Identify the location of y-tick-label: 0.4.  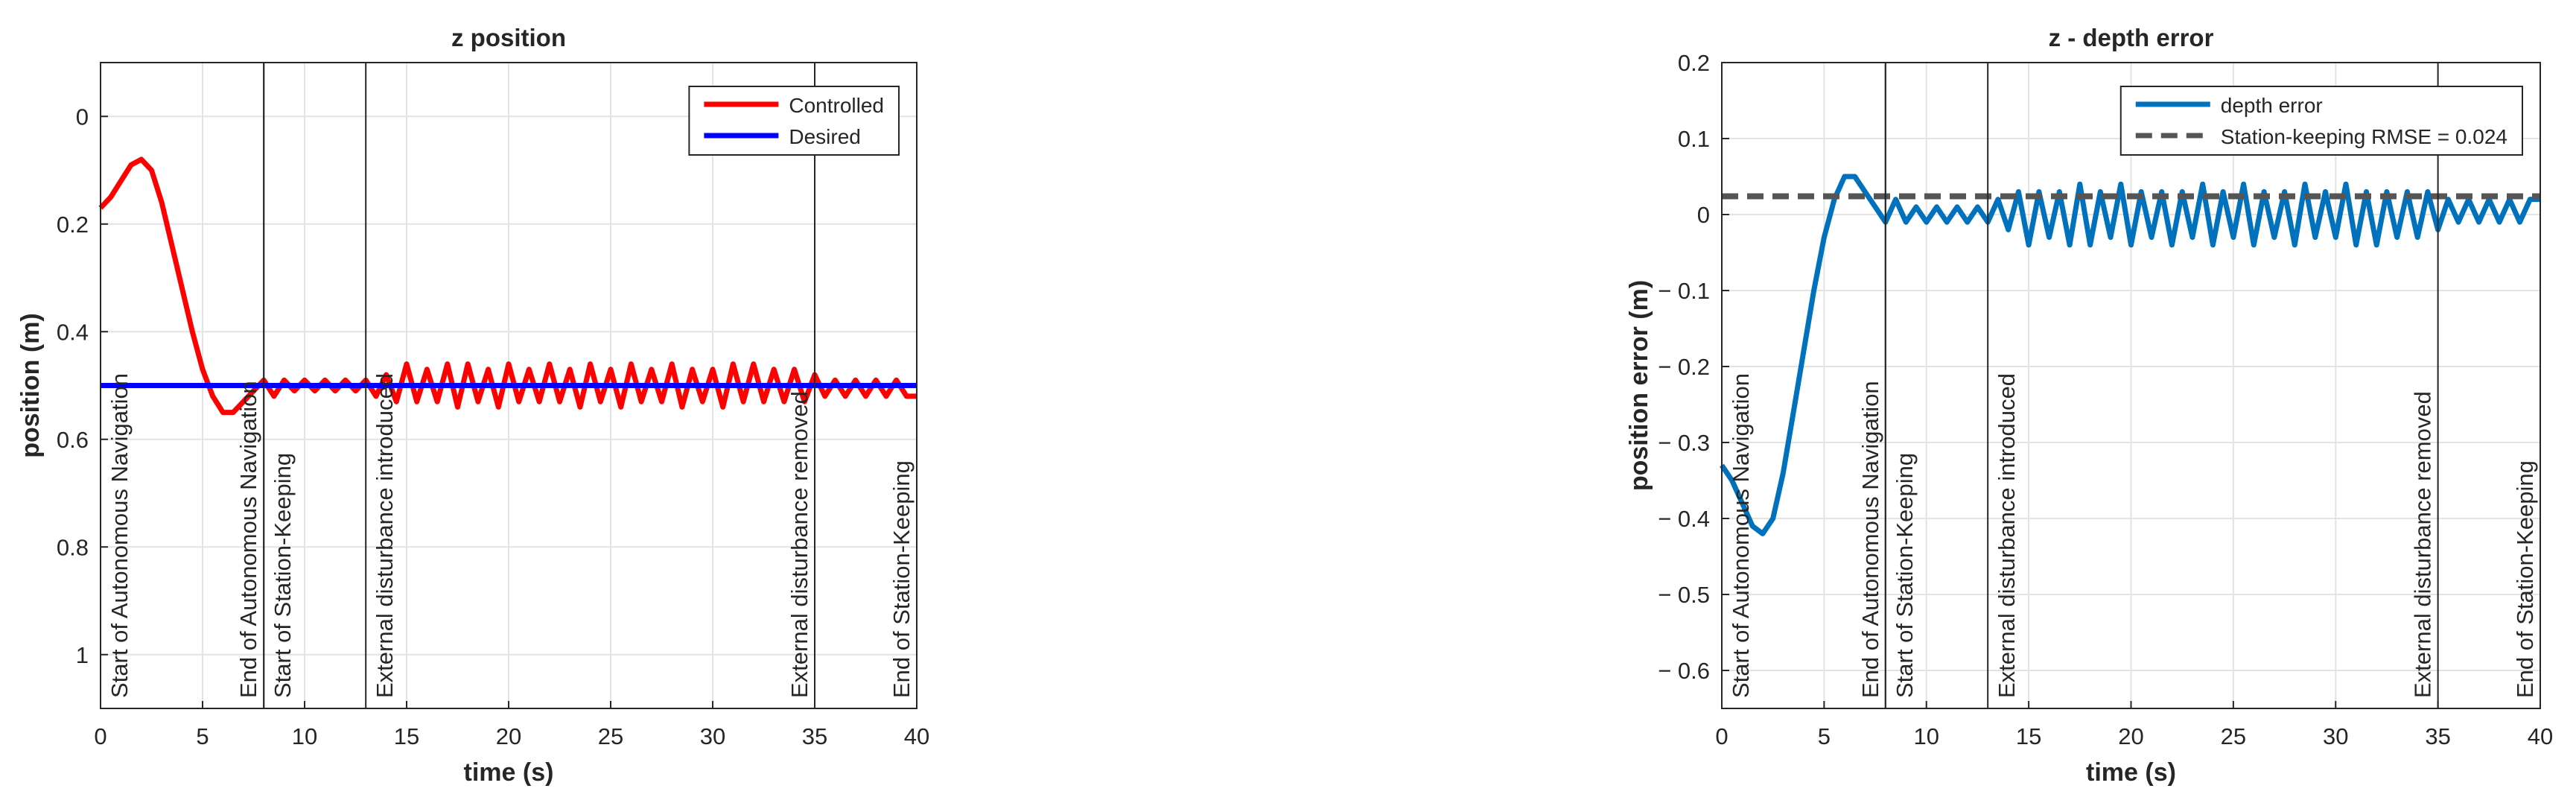
(73, 332).